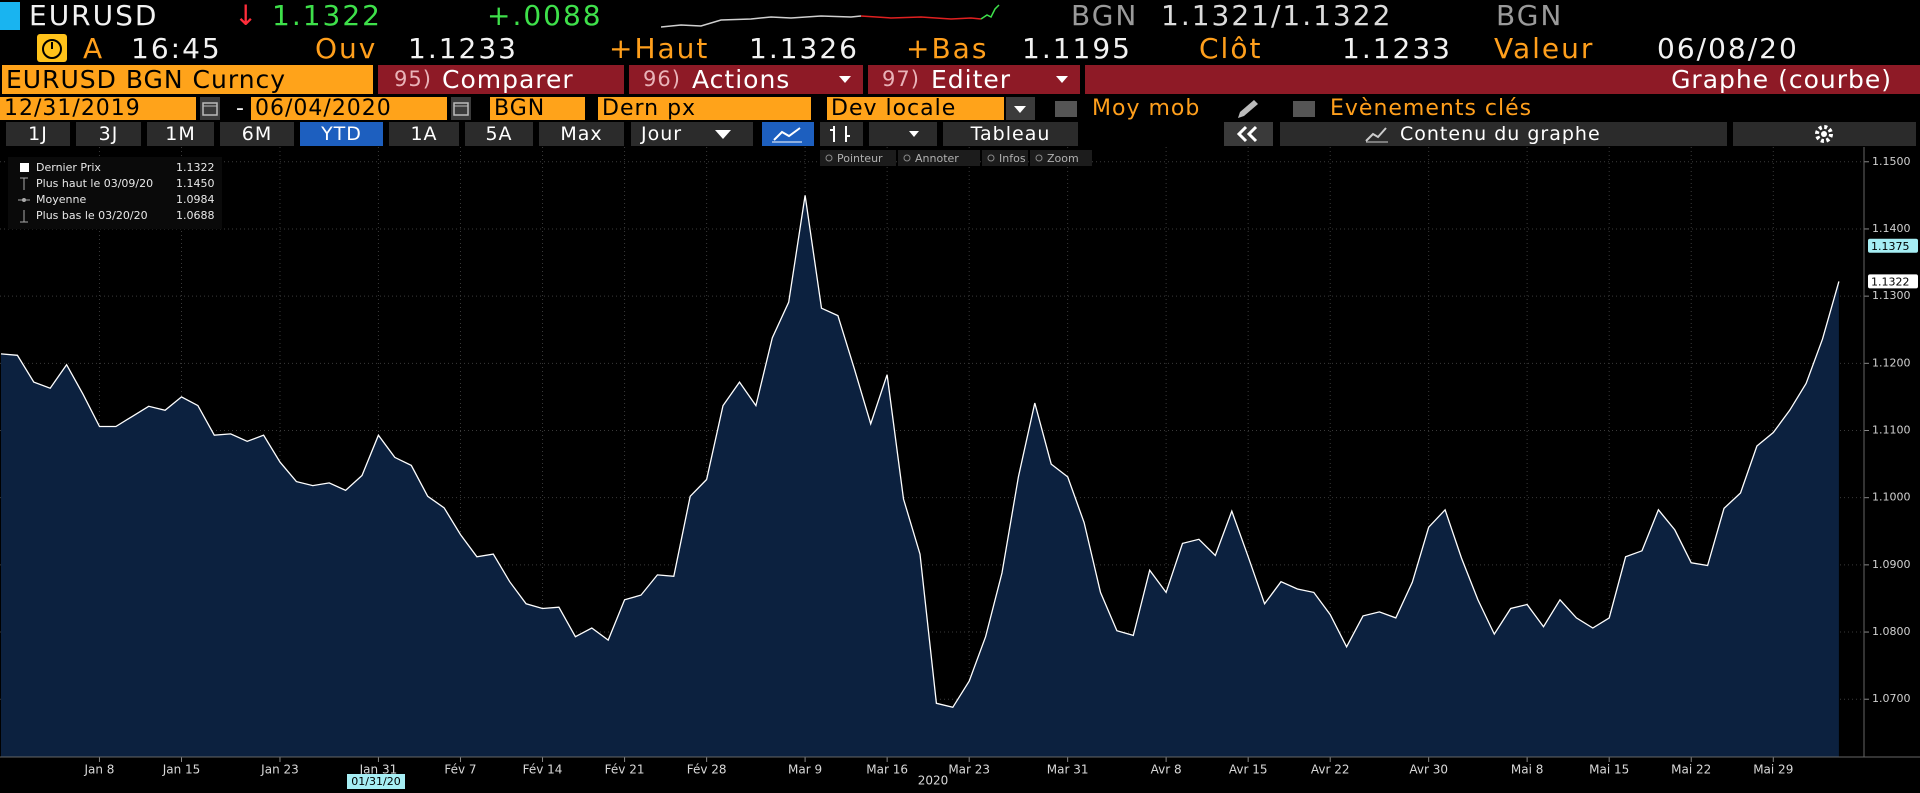 The width and height of the screenshot is (1920, 793). Describe the element at coordinates (1502, 79) in the screenshot. I see `view-label: Graphe (courbe)` at that location.